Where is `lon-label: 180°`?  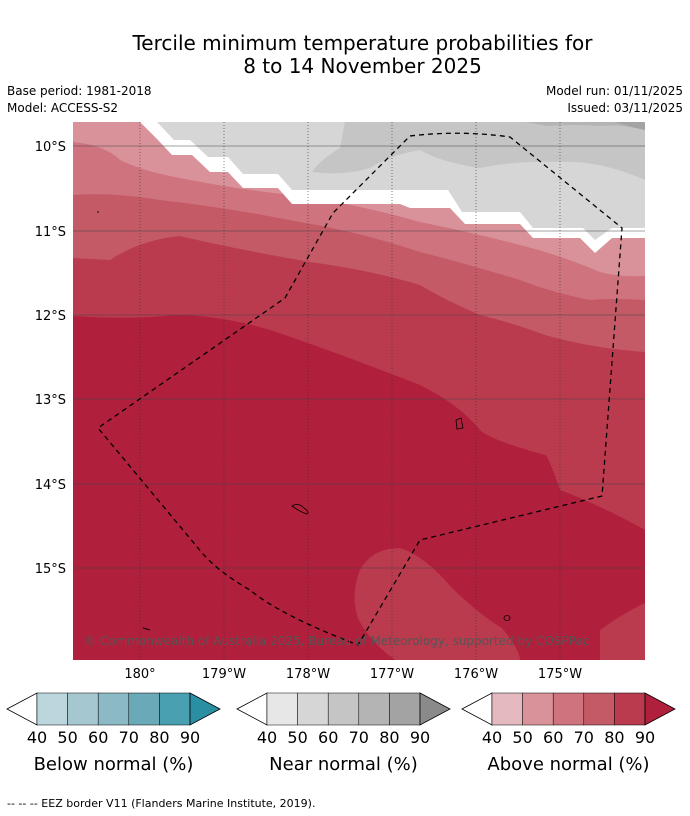 lon-label: 180° is located at coordinates (139, 674).